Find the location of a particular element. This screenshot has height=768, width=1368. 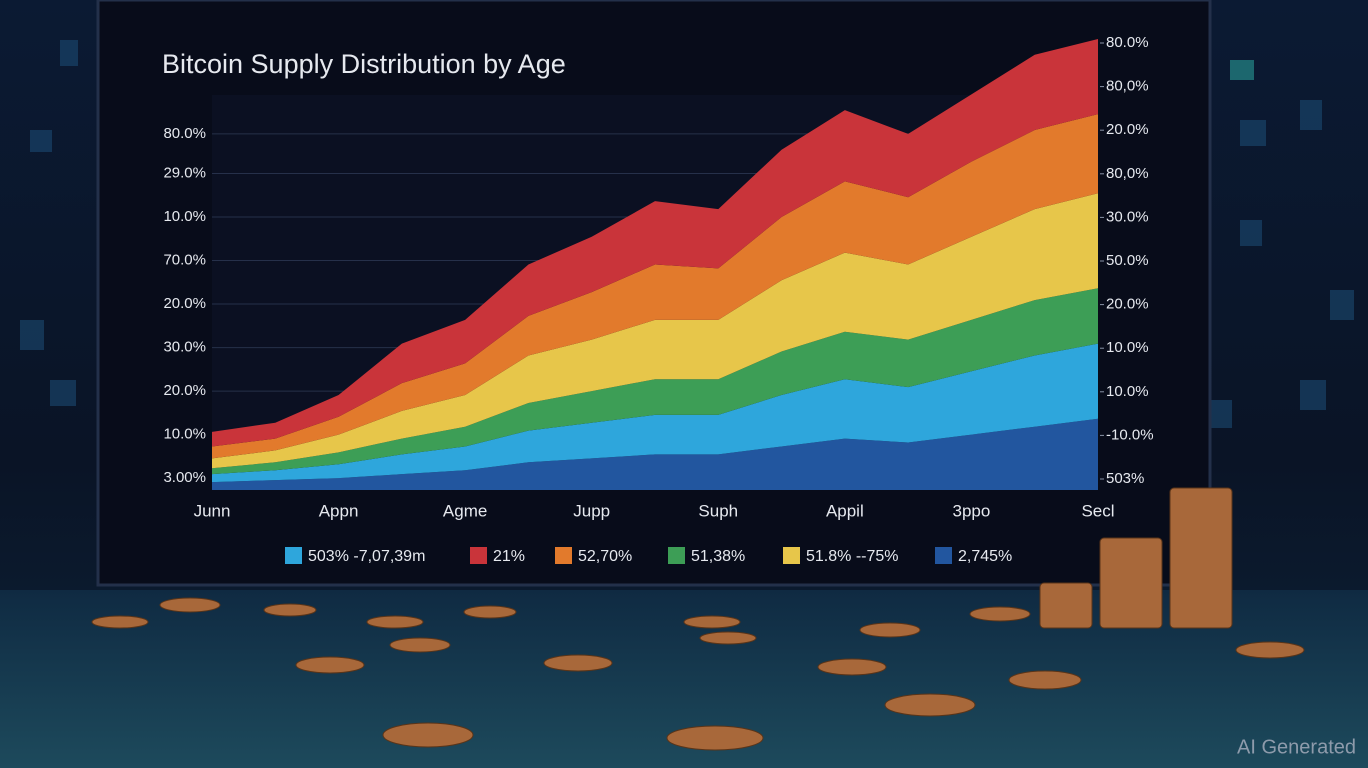

y2-tick-label: 30.0% is located at coordinates (1127, 216).